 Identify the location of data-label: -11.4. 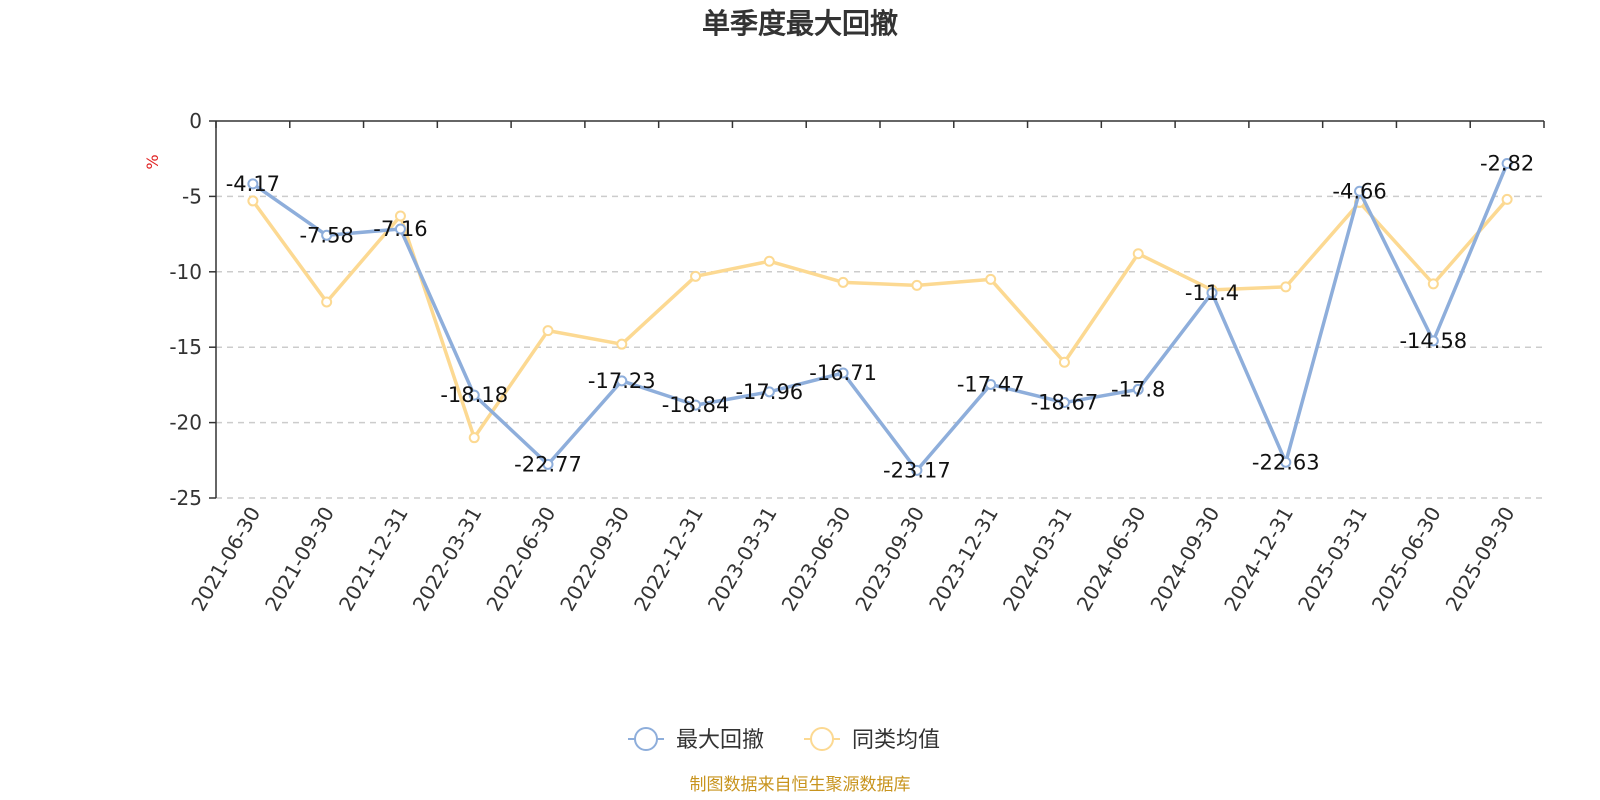
(1212, 293).